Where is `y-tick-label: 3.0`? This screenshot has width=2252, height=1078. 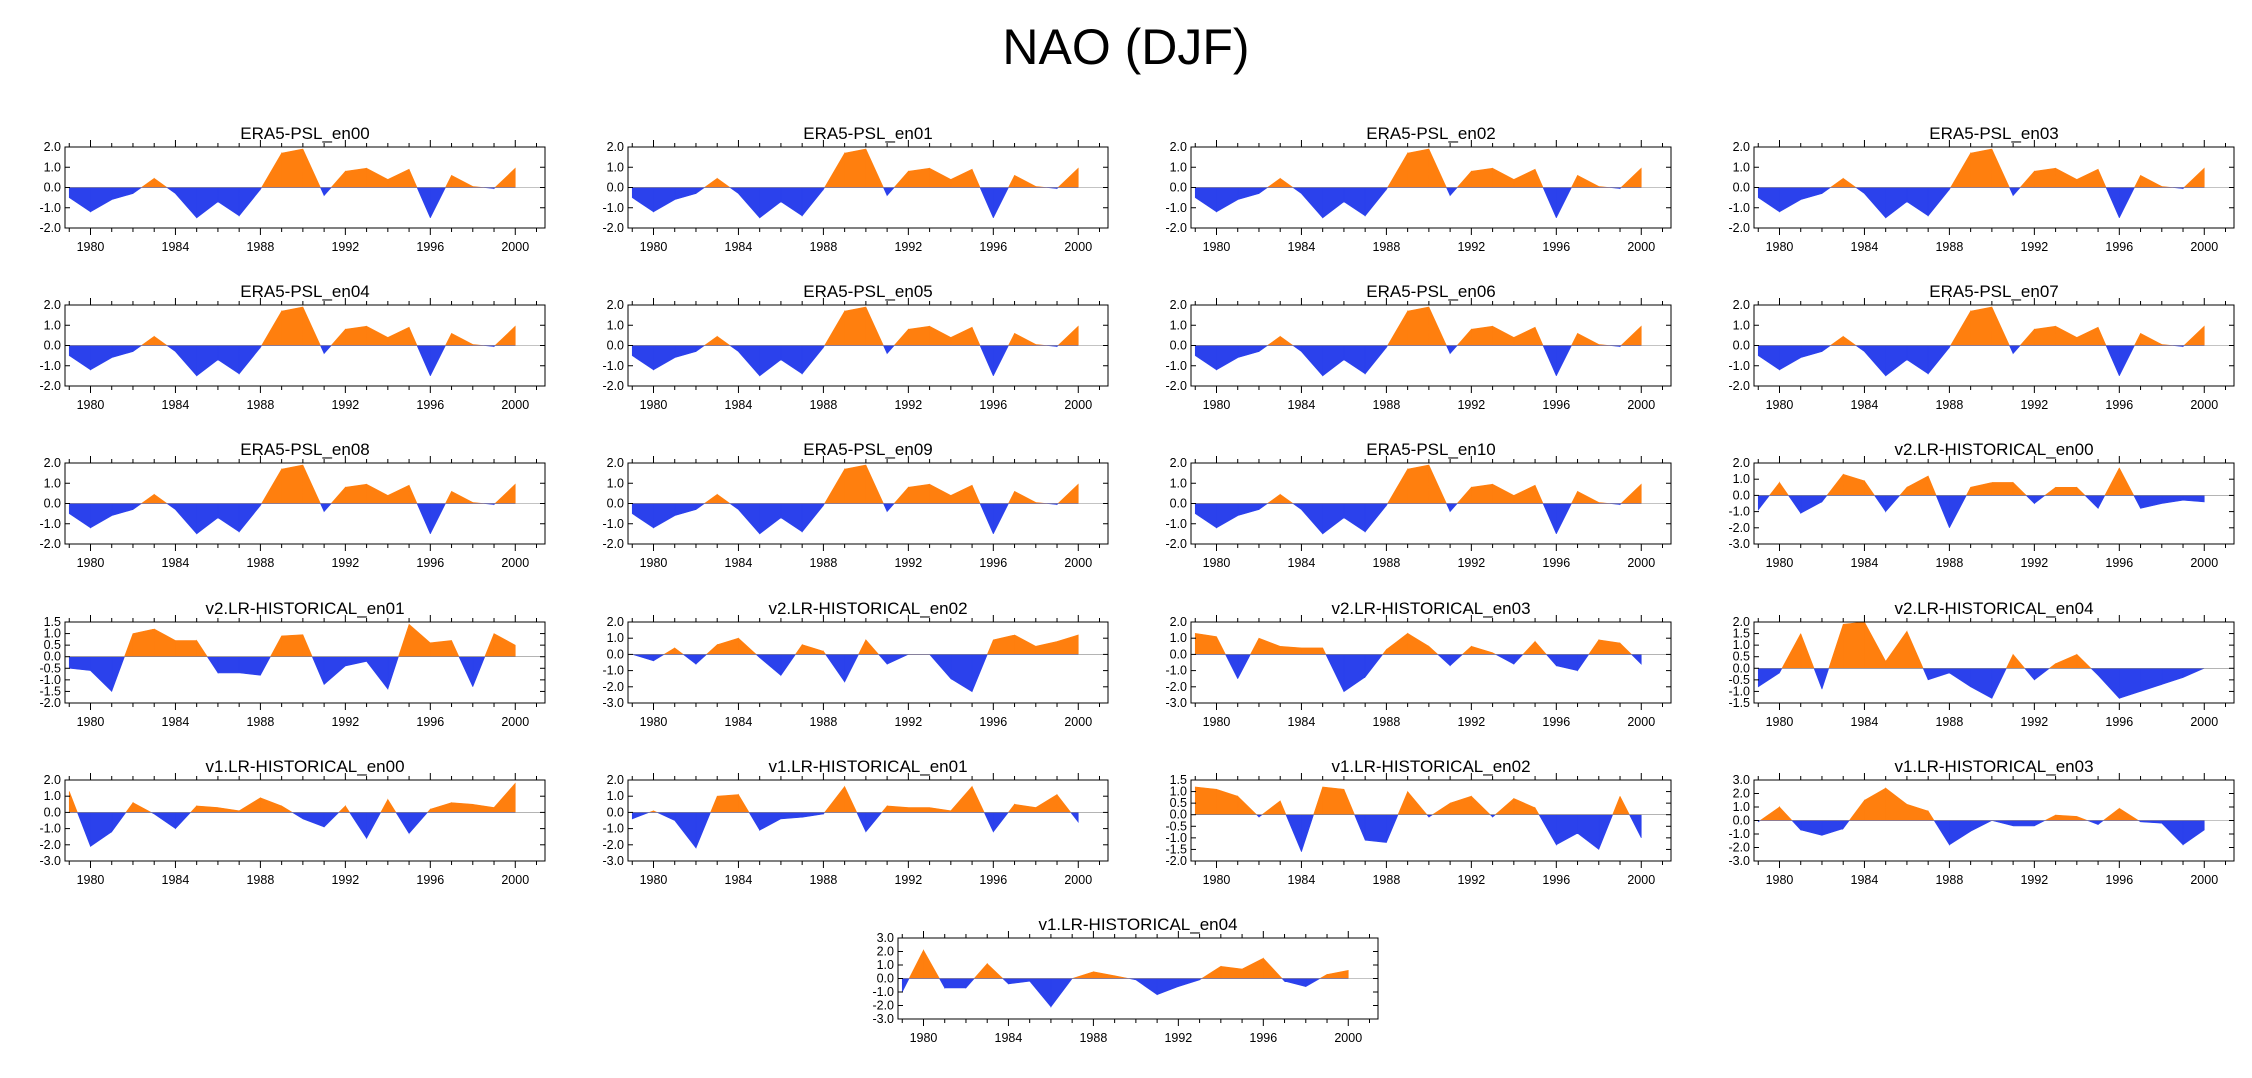
y-tick-label: 3.0 is located at coordinates (885, 938).